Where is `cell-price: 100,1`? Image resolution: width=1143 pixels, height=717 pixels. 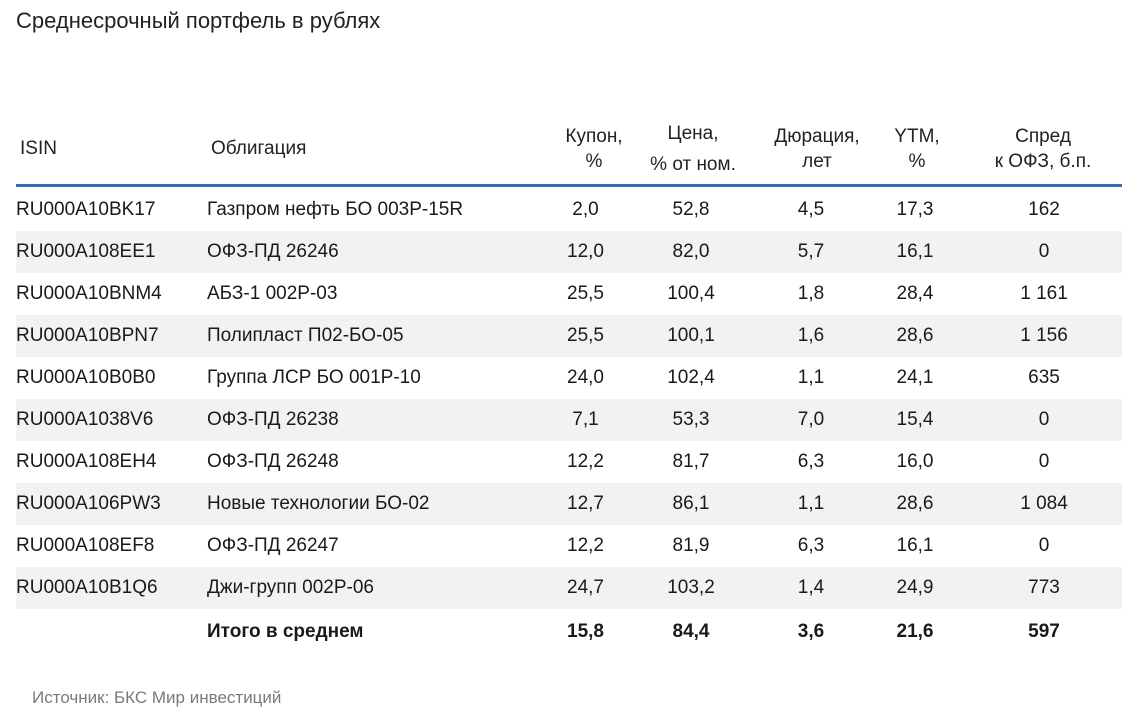 cell-price: 100,1 is located at coordinates (691, 335).